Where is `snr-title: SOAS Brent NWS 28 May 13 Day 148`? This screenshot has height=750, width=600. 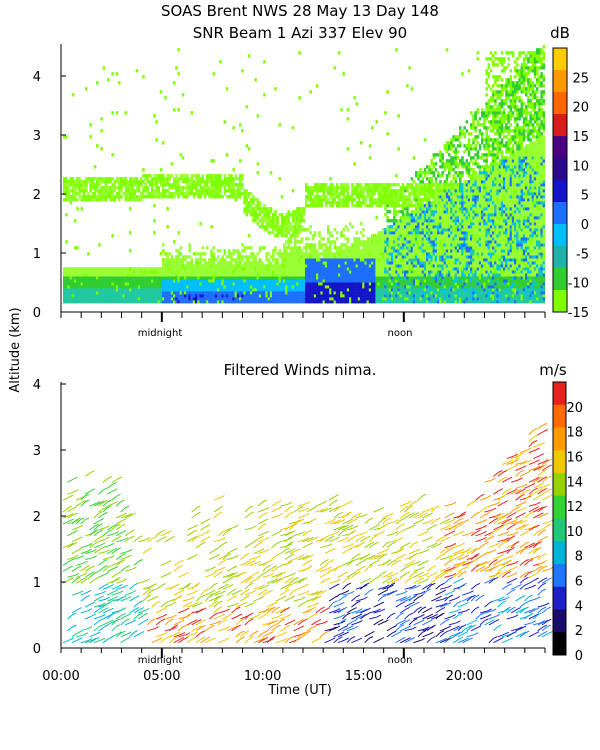
snr-title: SOAS Brent NWS 28 May 13 Day 148 is located at coordinates (300, 11).